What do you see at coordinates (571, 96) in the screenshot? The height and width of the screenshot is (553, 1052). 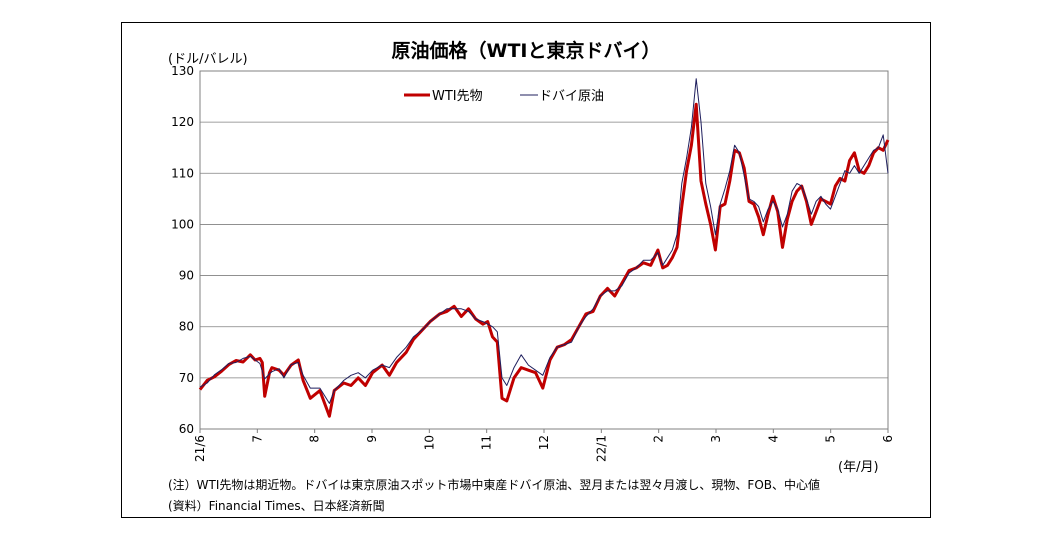 I see `legend-label-dubai: ドバイ原油` at bounding box center [571, 96].